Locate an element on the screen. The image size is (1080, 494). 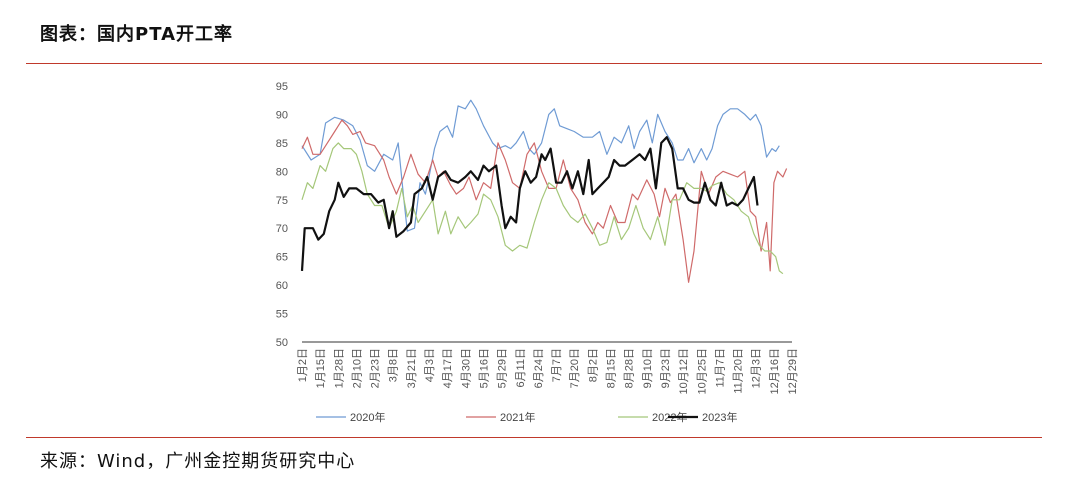
series-line-2022年 is located at coordinates (542, 208).